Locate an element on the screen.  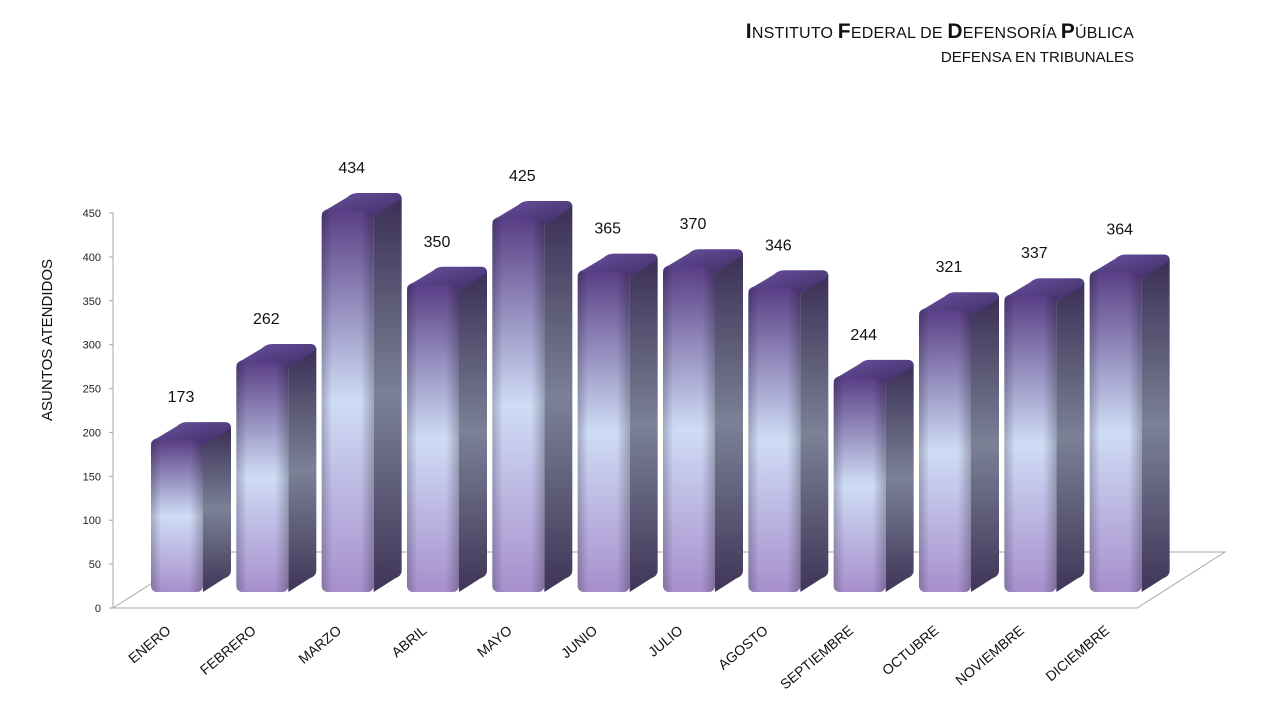
y-tick-label: 200 is located at coordinates (92, 433).